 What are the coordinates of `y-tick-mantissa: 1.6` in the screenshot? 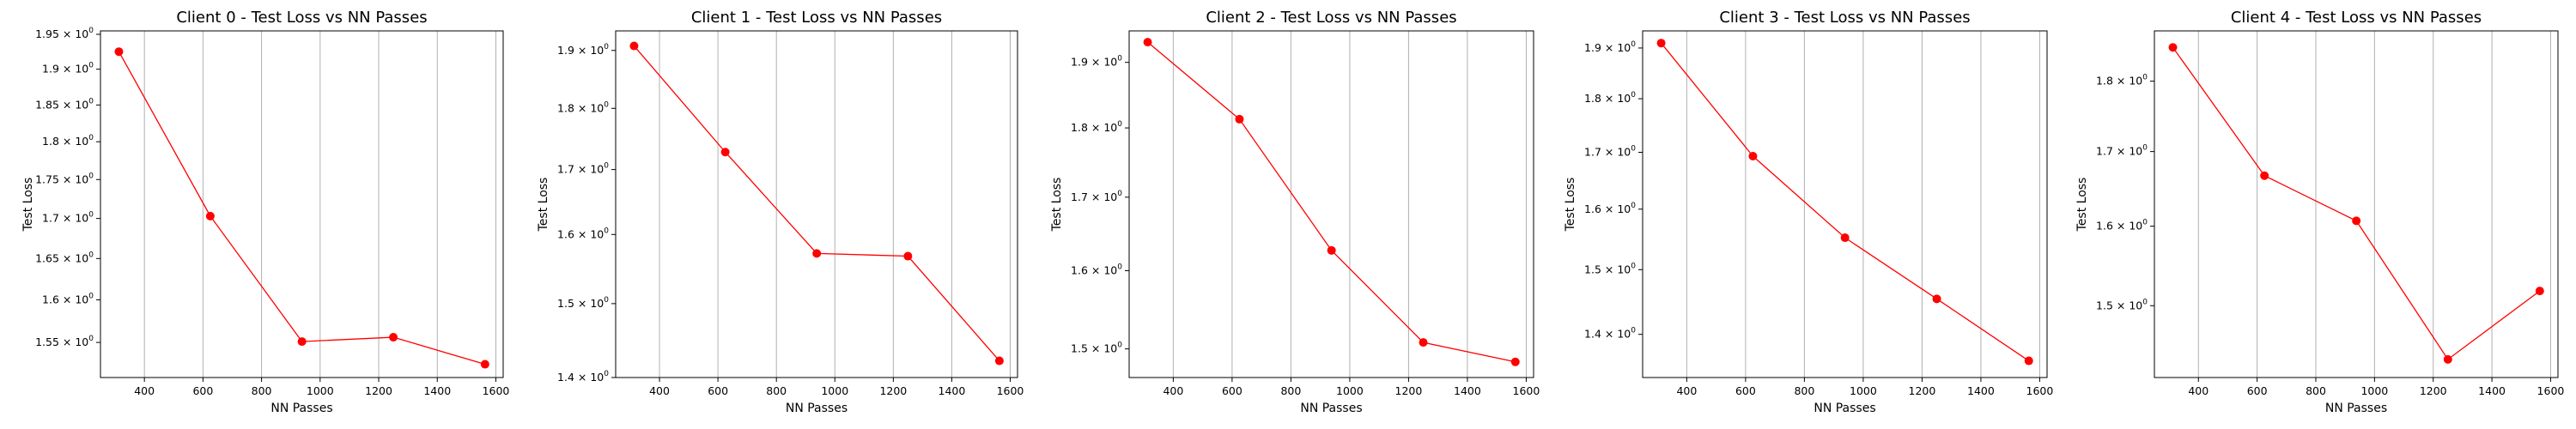 It's located at (50, 299).